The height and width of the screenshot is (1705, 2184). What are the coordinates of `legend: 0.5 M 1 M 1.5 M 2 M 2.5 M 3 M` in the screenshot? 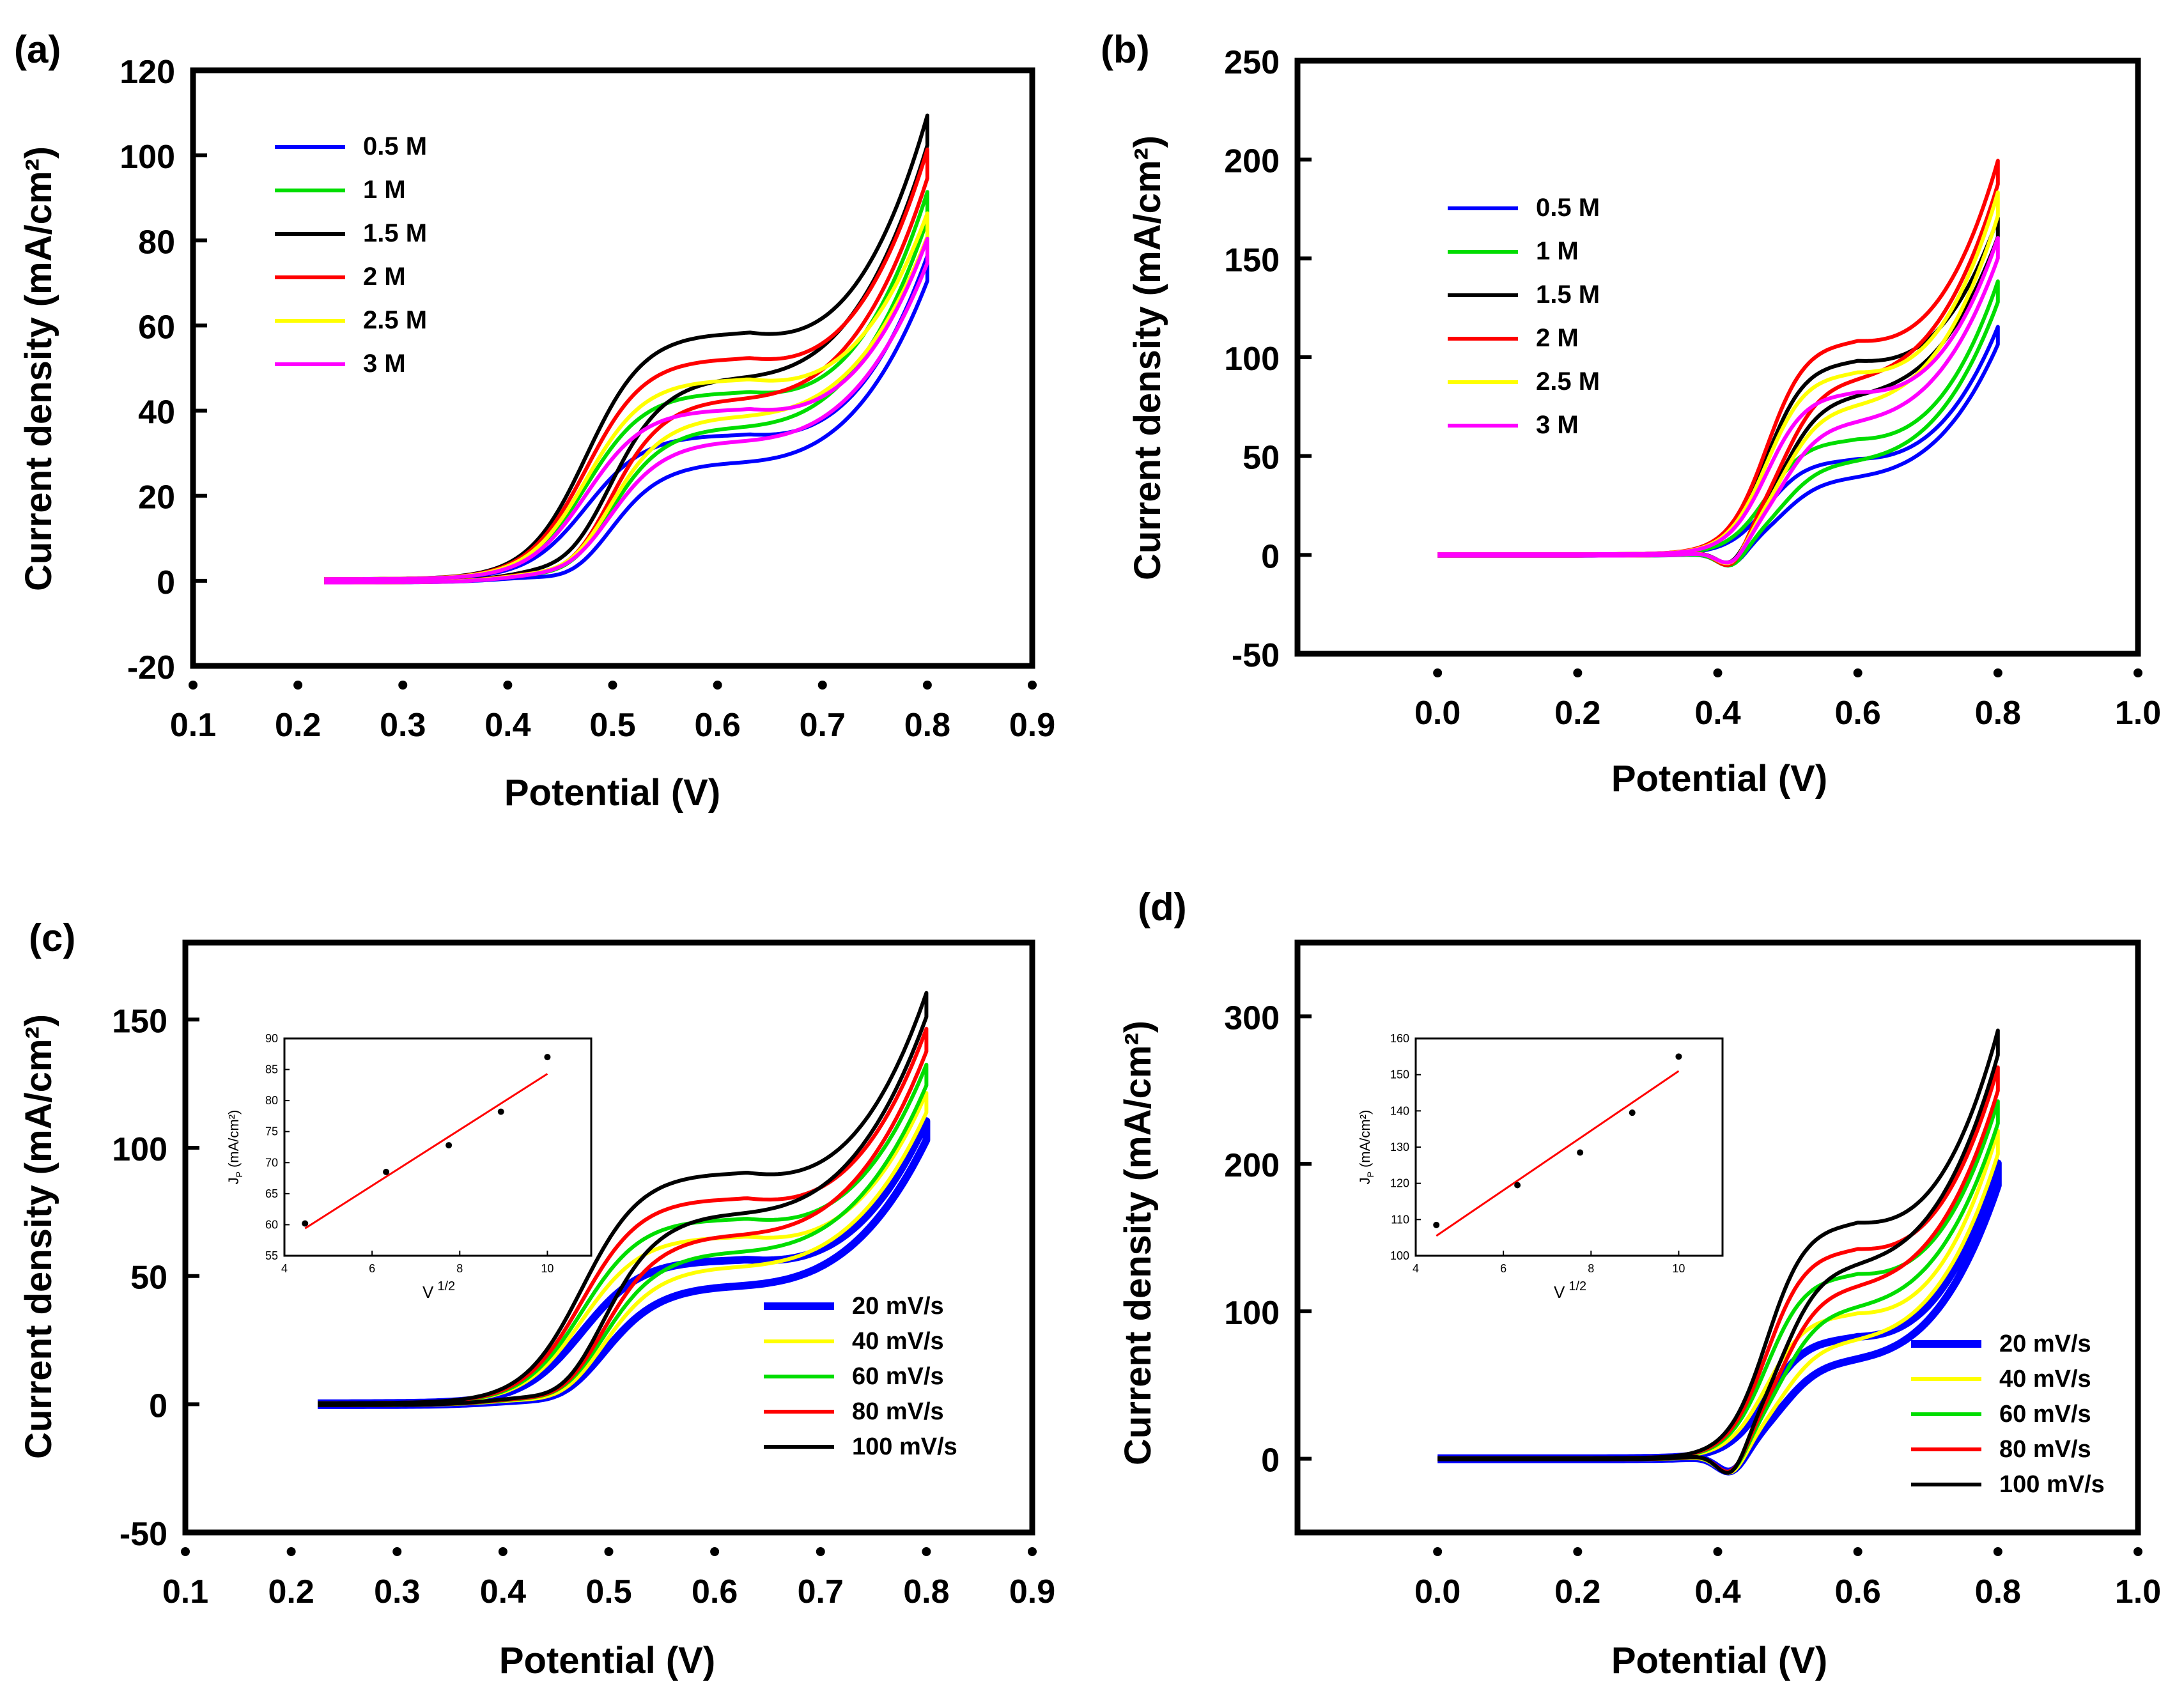 It's located at (351, 255).